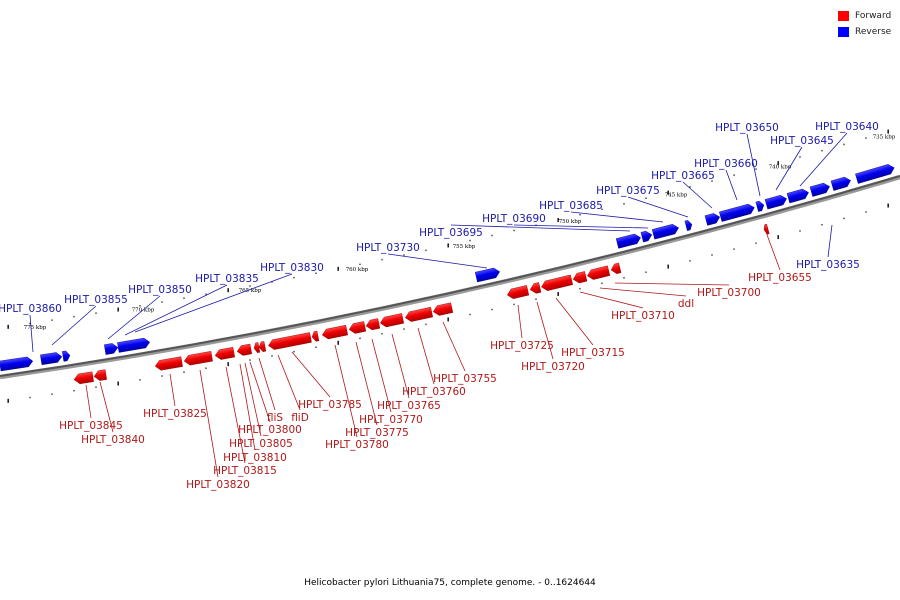  I want to click on gene-label-hplt-03685: HPLT_03685, so click(571, 206).